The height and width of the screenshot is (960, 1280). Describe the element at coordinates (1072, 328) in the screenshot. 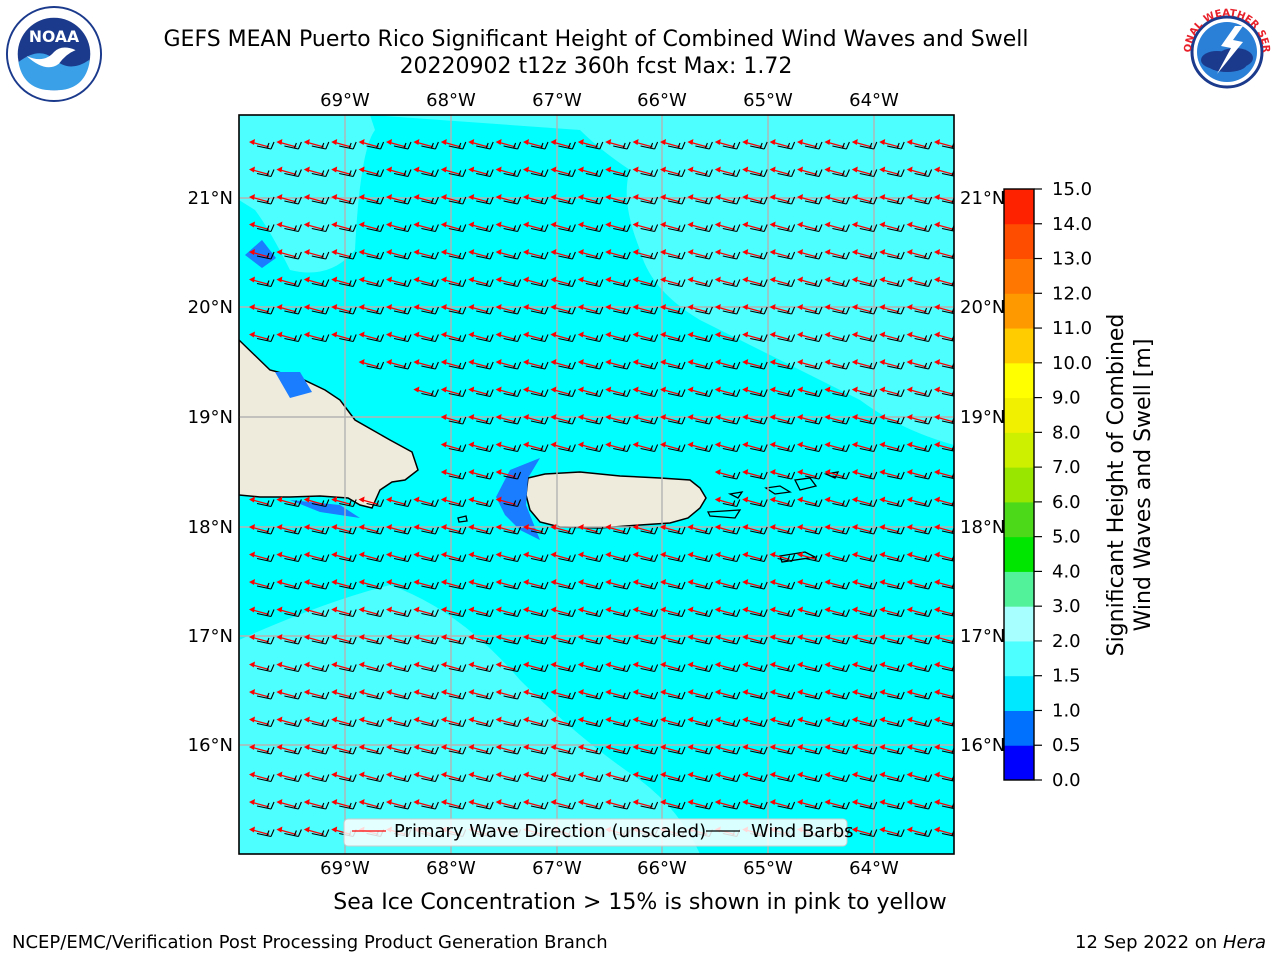

I see `colorbar-tick-label: 11.0` at that location.